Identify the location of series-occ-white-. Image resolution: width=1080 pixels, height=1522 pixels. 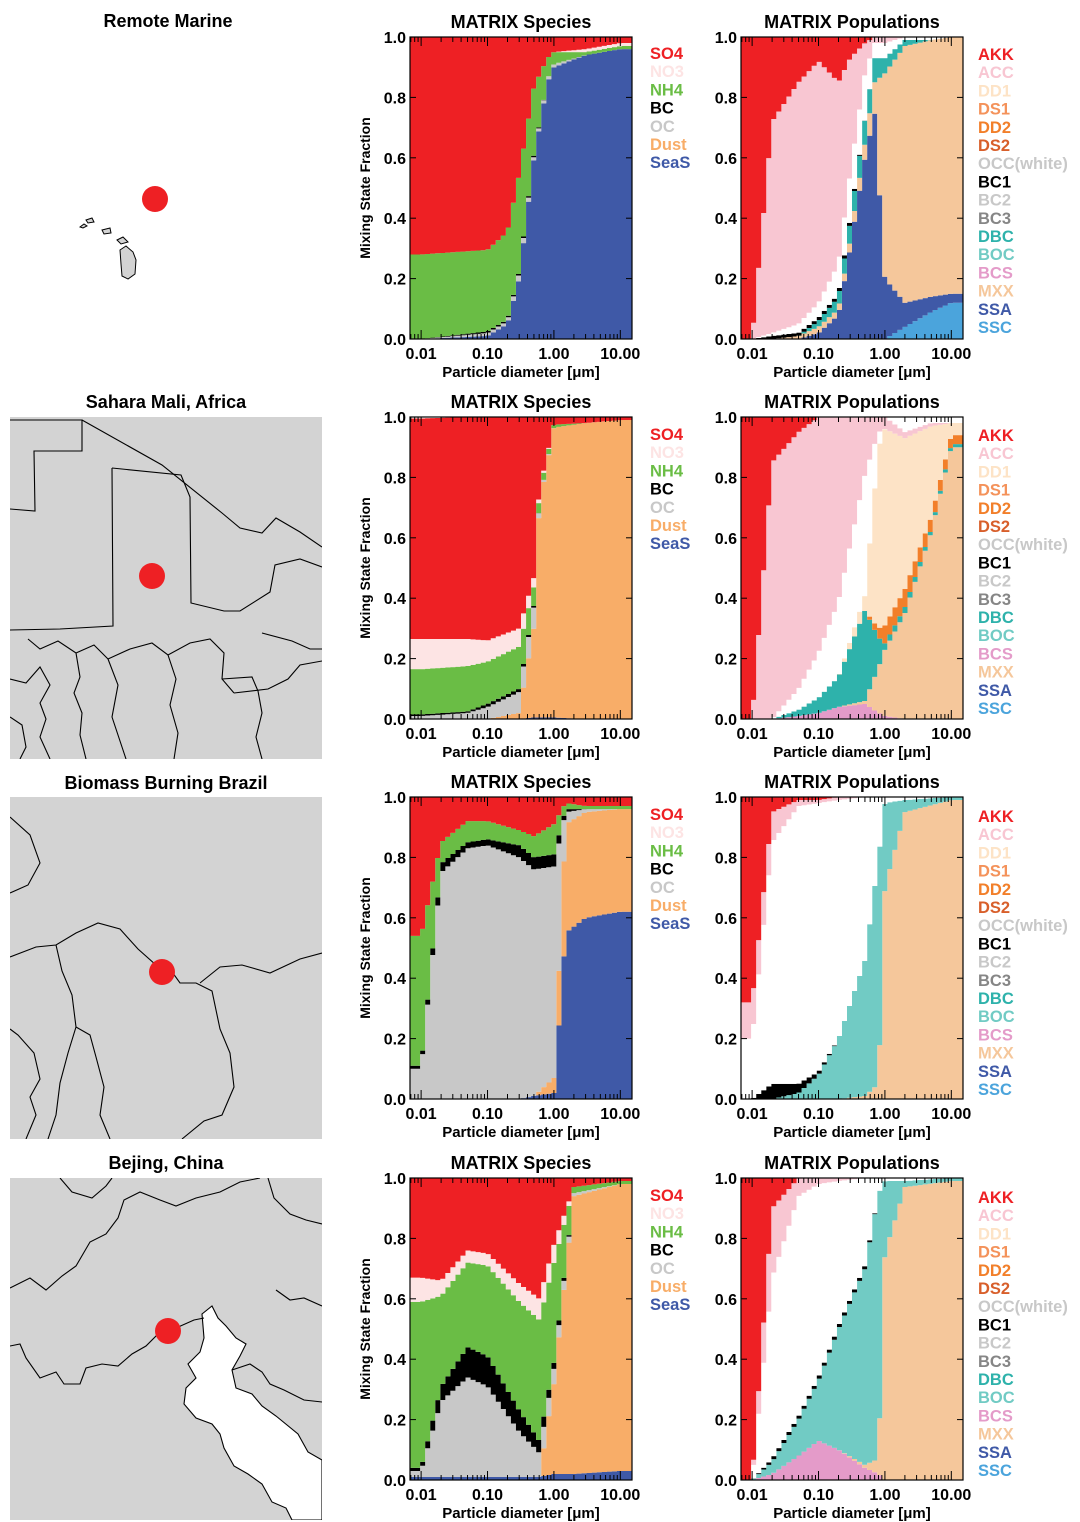
(852, 1329).